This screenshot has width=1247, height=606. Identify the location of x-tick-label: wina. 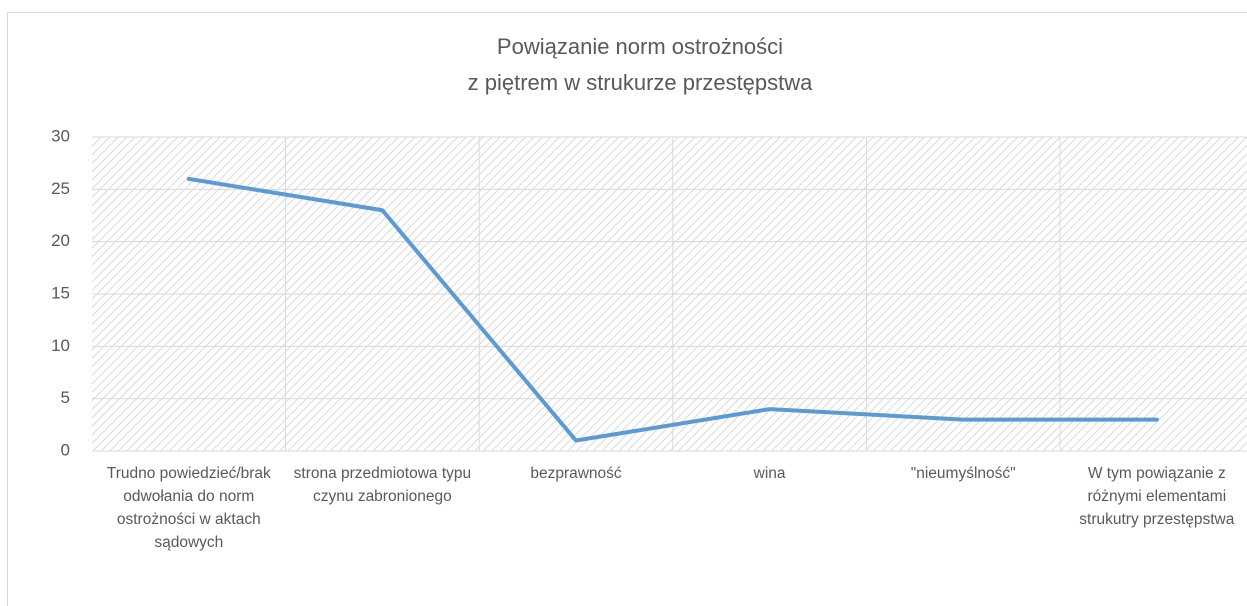
(769, 473).